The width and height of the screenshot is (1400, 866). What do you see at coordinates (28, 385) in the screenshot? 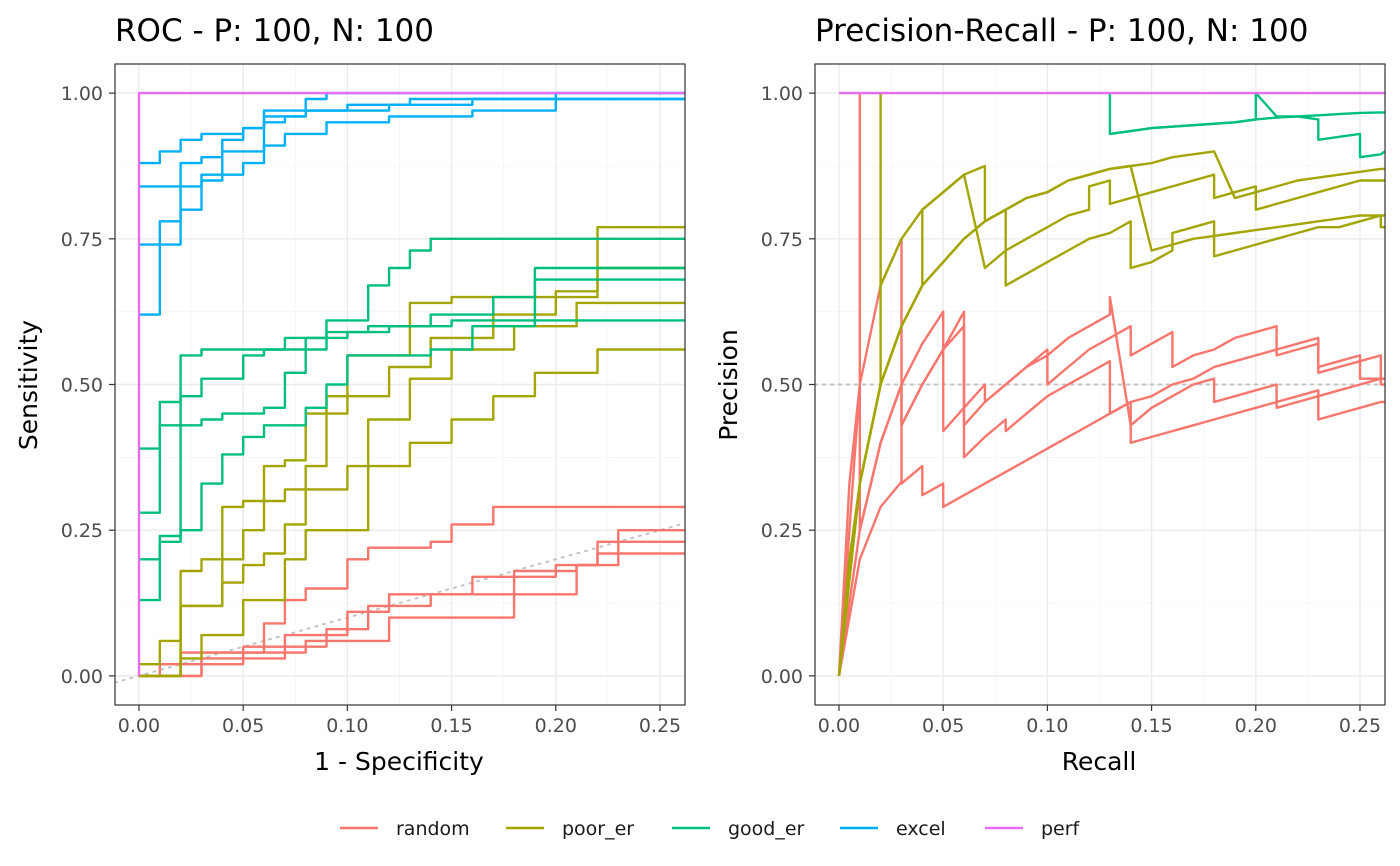
I see `roc-y-axis-title: Sensitivity` at bounding box center [28, 385].